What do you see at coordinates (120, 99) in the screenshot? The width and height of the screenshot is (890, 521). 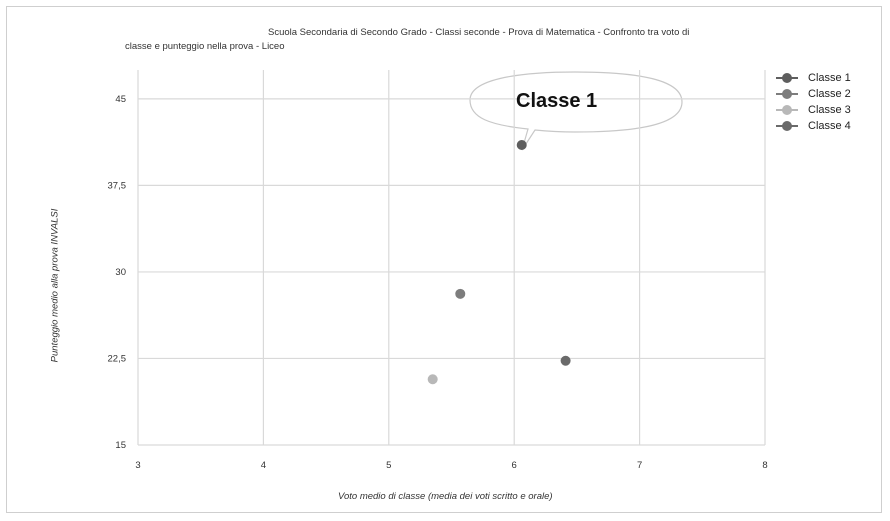 I see `y-tick-label: 45` at bounding box center [120, 99].